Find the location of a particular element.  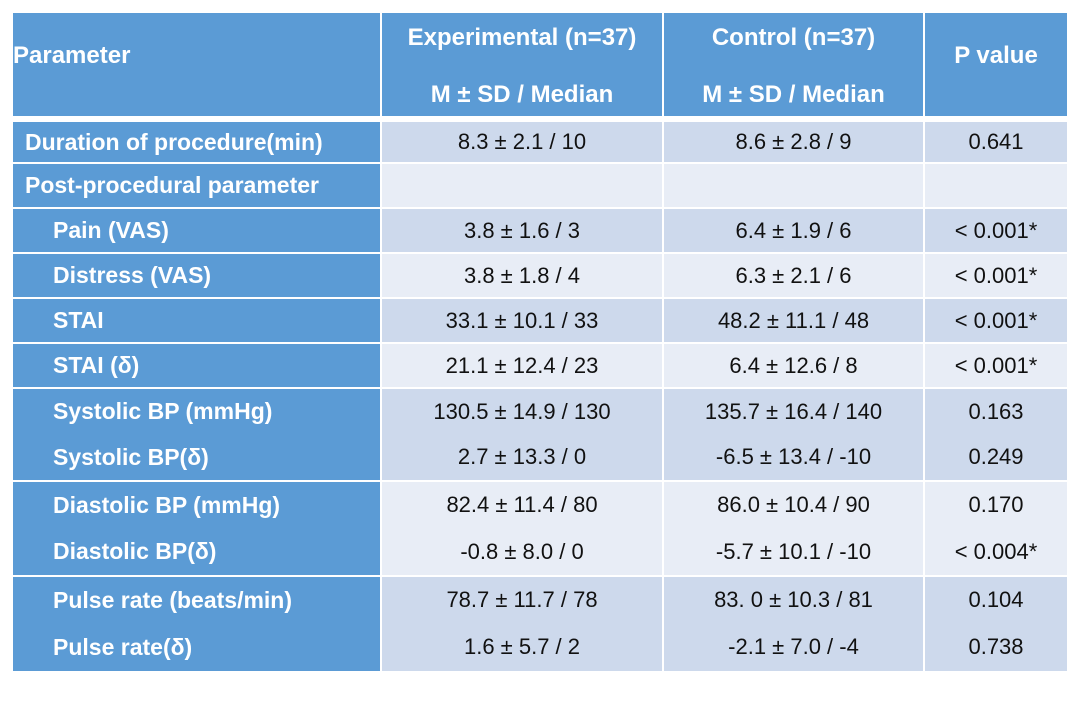

row-experimental: 21.1 ± 12.4 / 23 is located at coordinates (522, 365).